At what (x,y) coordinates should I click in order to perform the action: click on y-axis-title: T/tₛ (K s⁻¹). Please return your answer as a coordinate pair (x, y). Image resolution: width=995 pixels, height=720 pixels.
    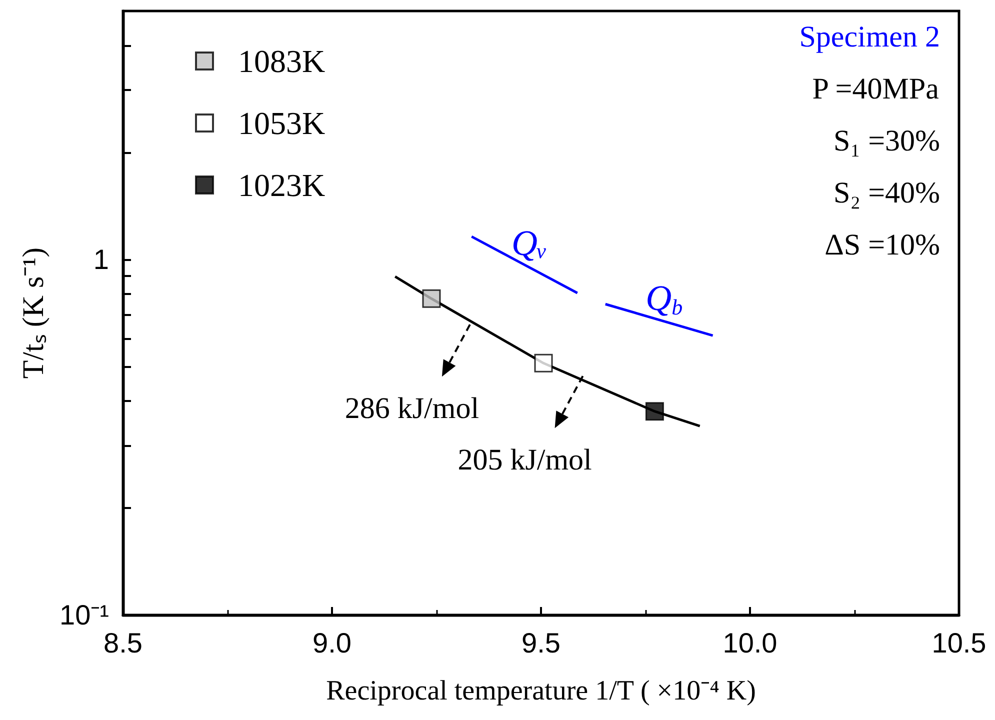
    Looking at the image, I should click on (33, 313).